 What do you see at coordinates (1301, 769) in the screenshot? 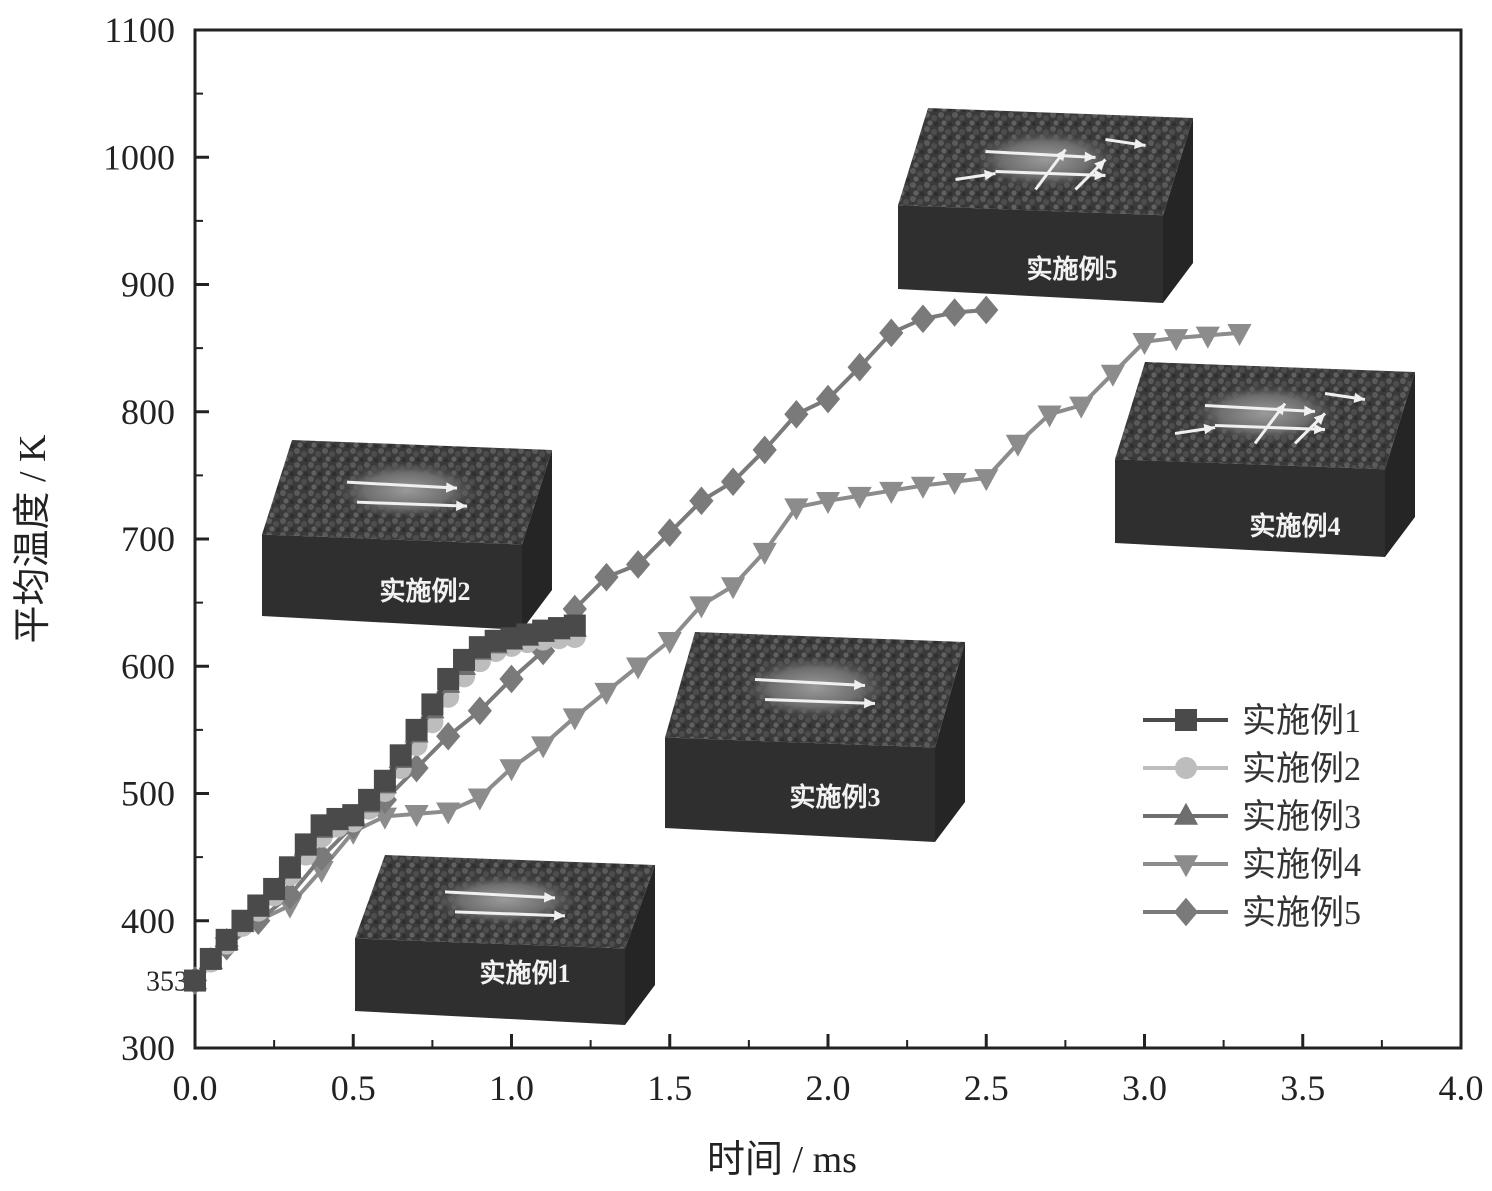
I see `legend-label: 实施例2` at bounding box center [1301, 769].